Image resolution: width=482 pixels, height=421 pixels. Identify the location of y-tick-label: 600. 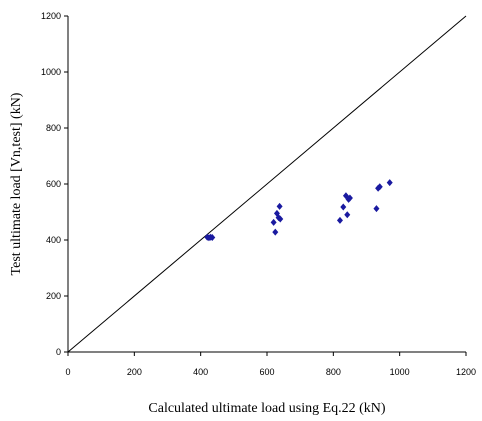
(53, 184).